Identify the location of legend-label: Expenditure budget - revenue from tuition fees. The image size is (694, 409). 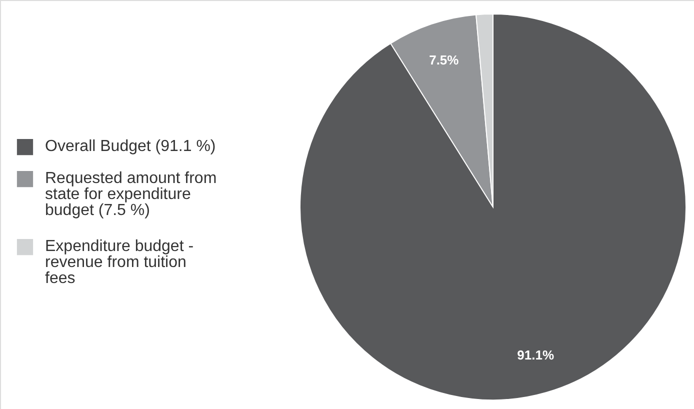
(119, 262).